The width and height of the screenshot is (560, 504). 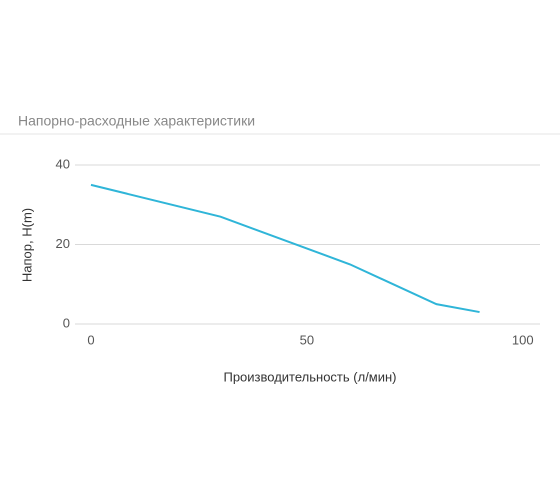 I want to click on x-axis-label: Производительность (л/мин), so click(x=309, y=376).